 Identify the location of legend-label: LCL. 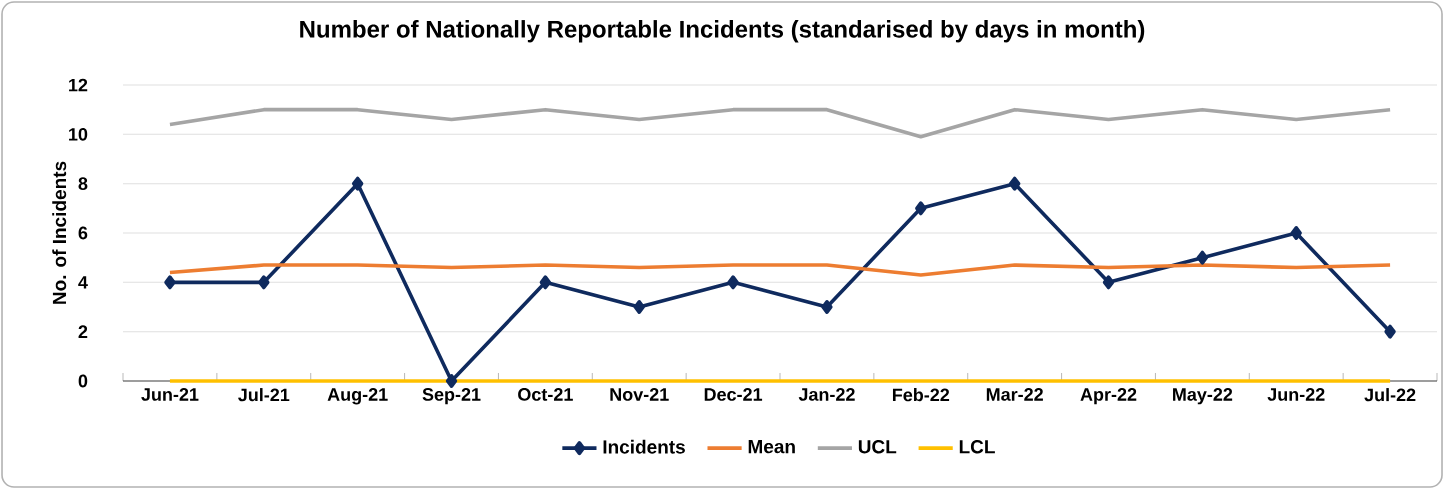
(977, 446).